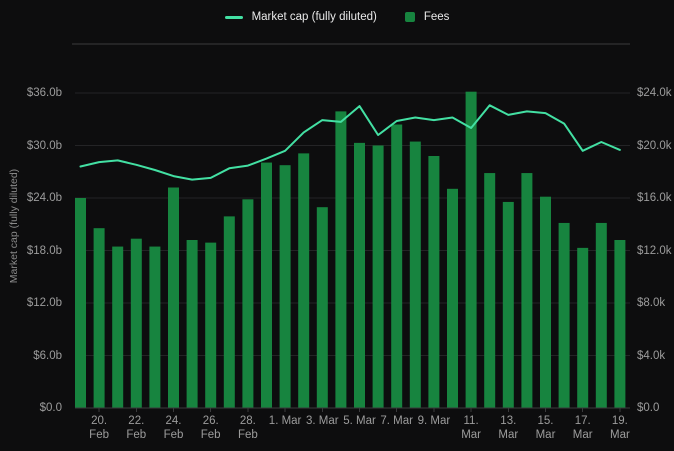  What do you see at coordinates (654, 93) in the screenshot?
I see `right-axis-tick-label: $24.0k` at bounding box center [654, 93].